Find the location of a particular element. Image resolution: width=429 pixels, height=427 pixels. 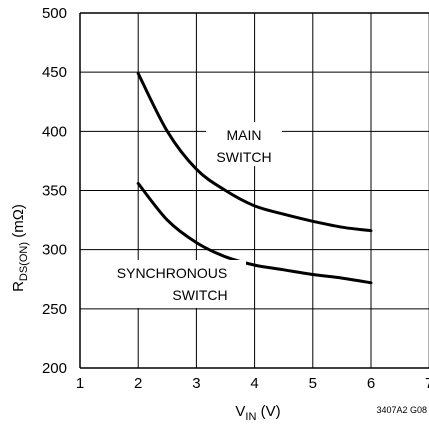

y-tick-labels: 200 250 300 350 400 450 500 is located at coordinates (54, 191).